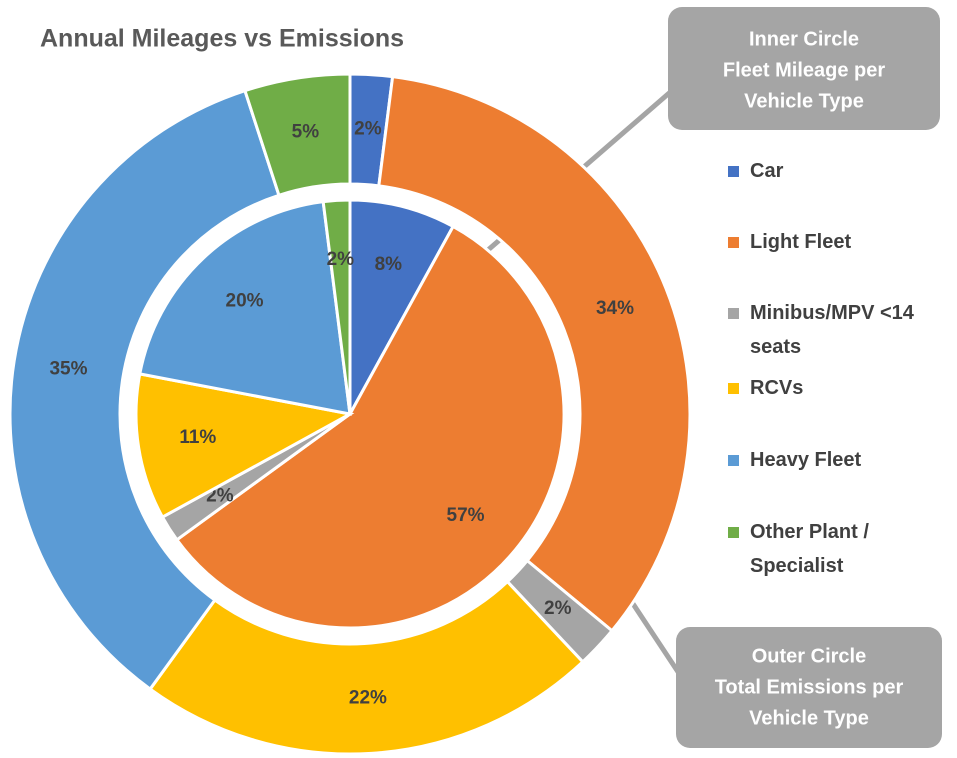 This screenshot has height=758, width=957. Describe the element at coordinates (222, 39) in the screenshot. I see `chart-title: Annual Mileages vs Emissions` at that location.